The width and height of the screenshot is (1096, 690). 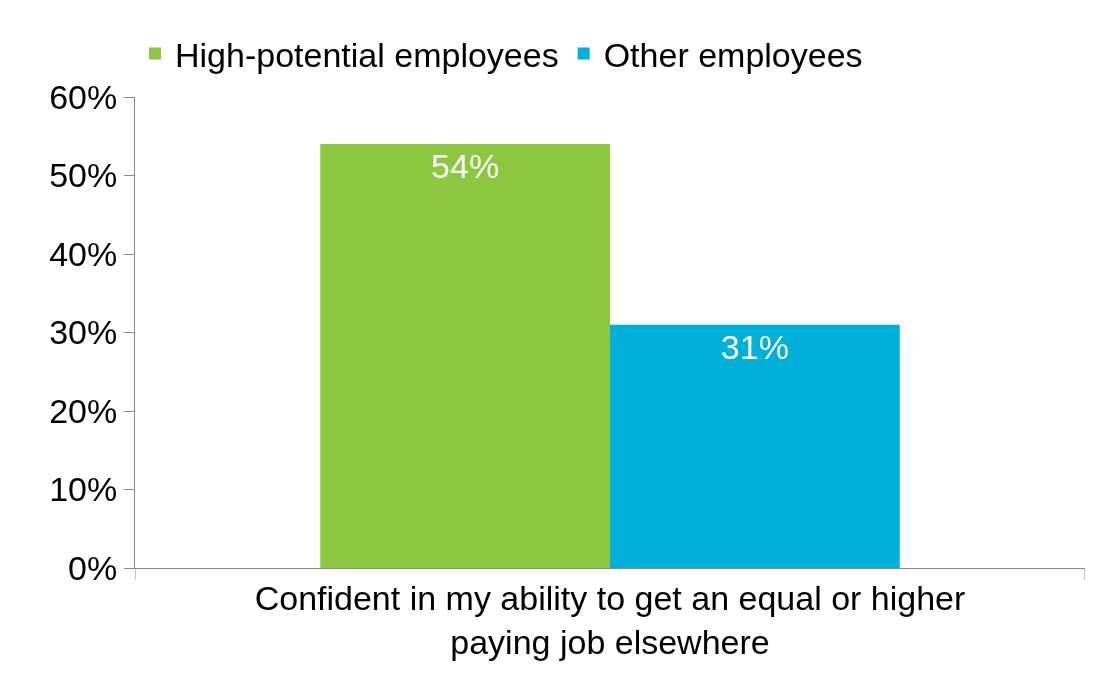 I want to click on y-tick-label: 40%, so click(x=83, y=253).